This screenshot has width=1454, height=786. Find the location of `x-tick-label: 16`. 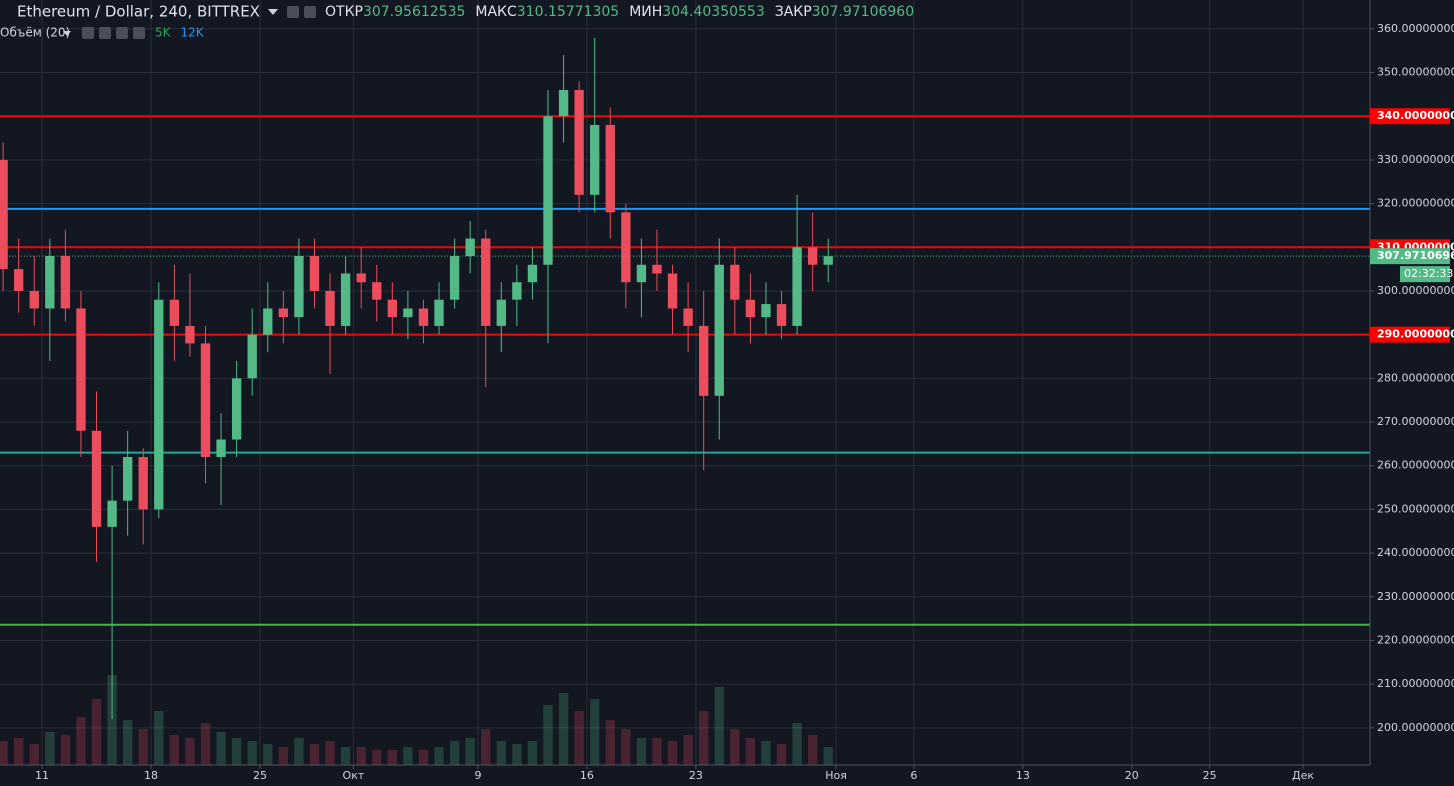

x-tick-label: 16 is located at coordinates (587, 775).